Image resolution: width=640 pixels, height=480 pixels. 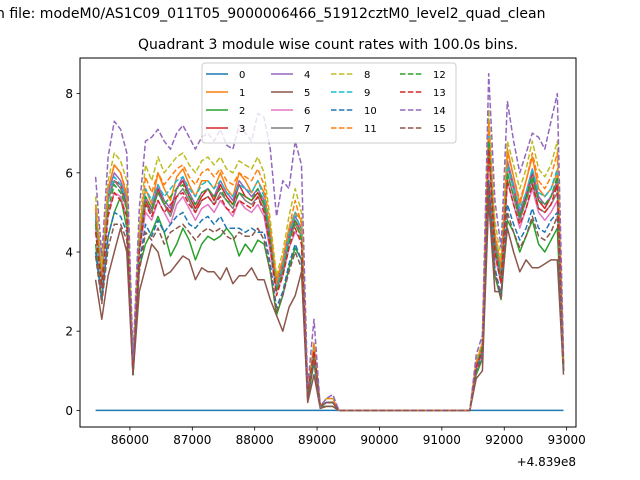 What do you see at coordinates (242, 111) in the screenshot?
I see `legend-label-2: 2` at bounding box center [242, 111].